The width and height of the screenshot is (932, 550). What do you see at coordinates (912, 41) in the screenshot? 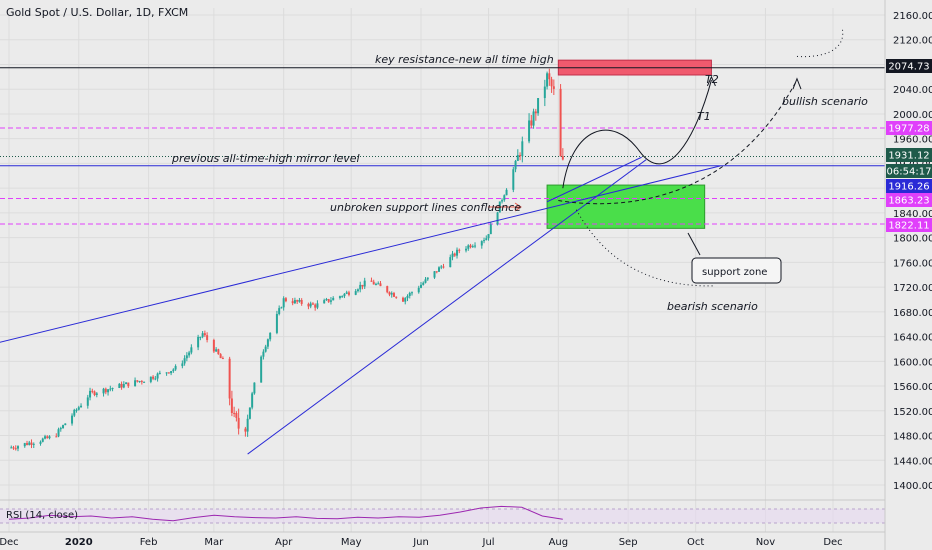
I see `price-tick: 2120.00` at bounding box center [912, 41].